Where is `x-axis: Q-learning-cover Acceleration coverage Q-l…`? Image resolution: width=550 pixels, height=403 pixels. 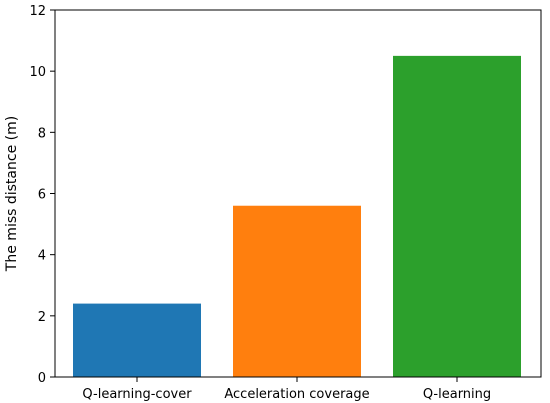
x-axis: Q-learning-cover Acceleration coverage Q-l… is located at coordinates (286, 389).